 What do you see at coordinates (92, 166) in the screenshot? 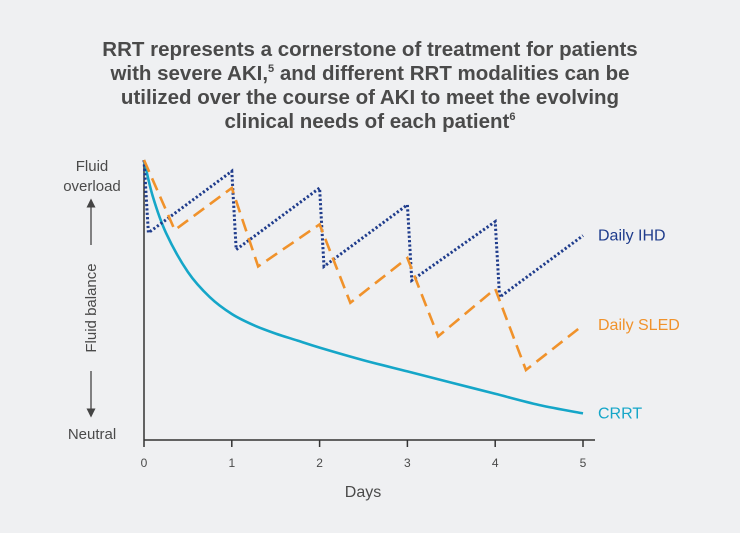
I see `y-top-label-fluid: Fluid` at bounding box center [92, 166].